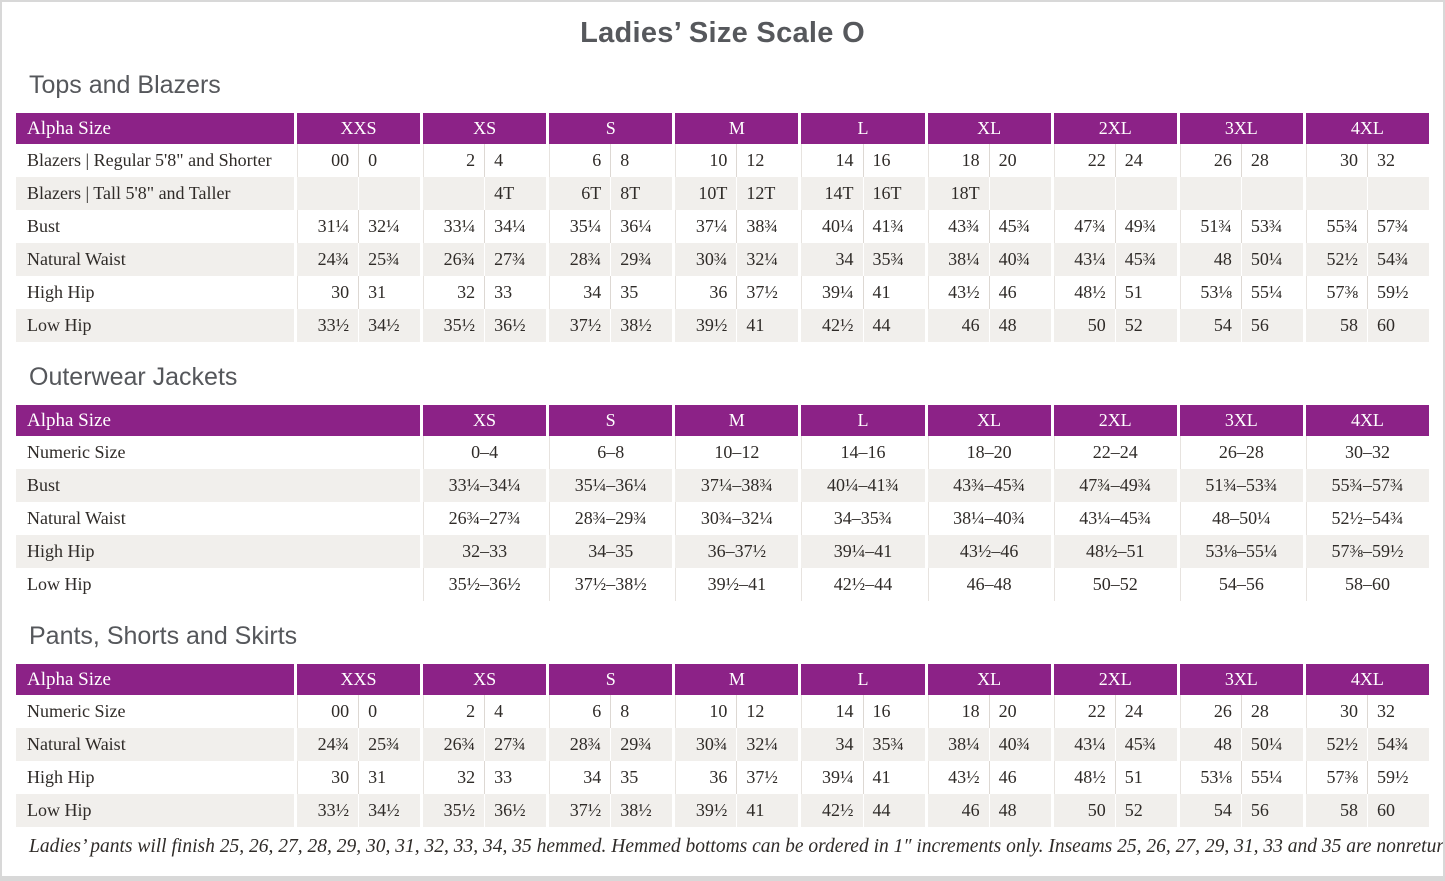  Describe the element at coordinates (767, 226) in the screenshot. I see `table-cell: 38¾` at that location.